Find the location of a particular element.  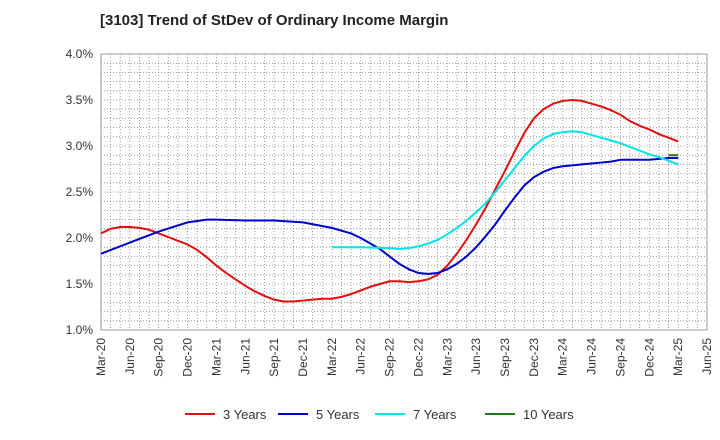

legend-label: 7 Years is located at coordinates (435, 414).